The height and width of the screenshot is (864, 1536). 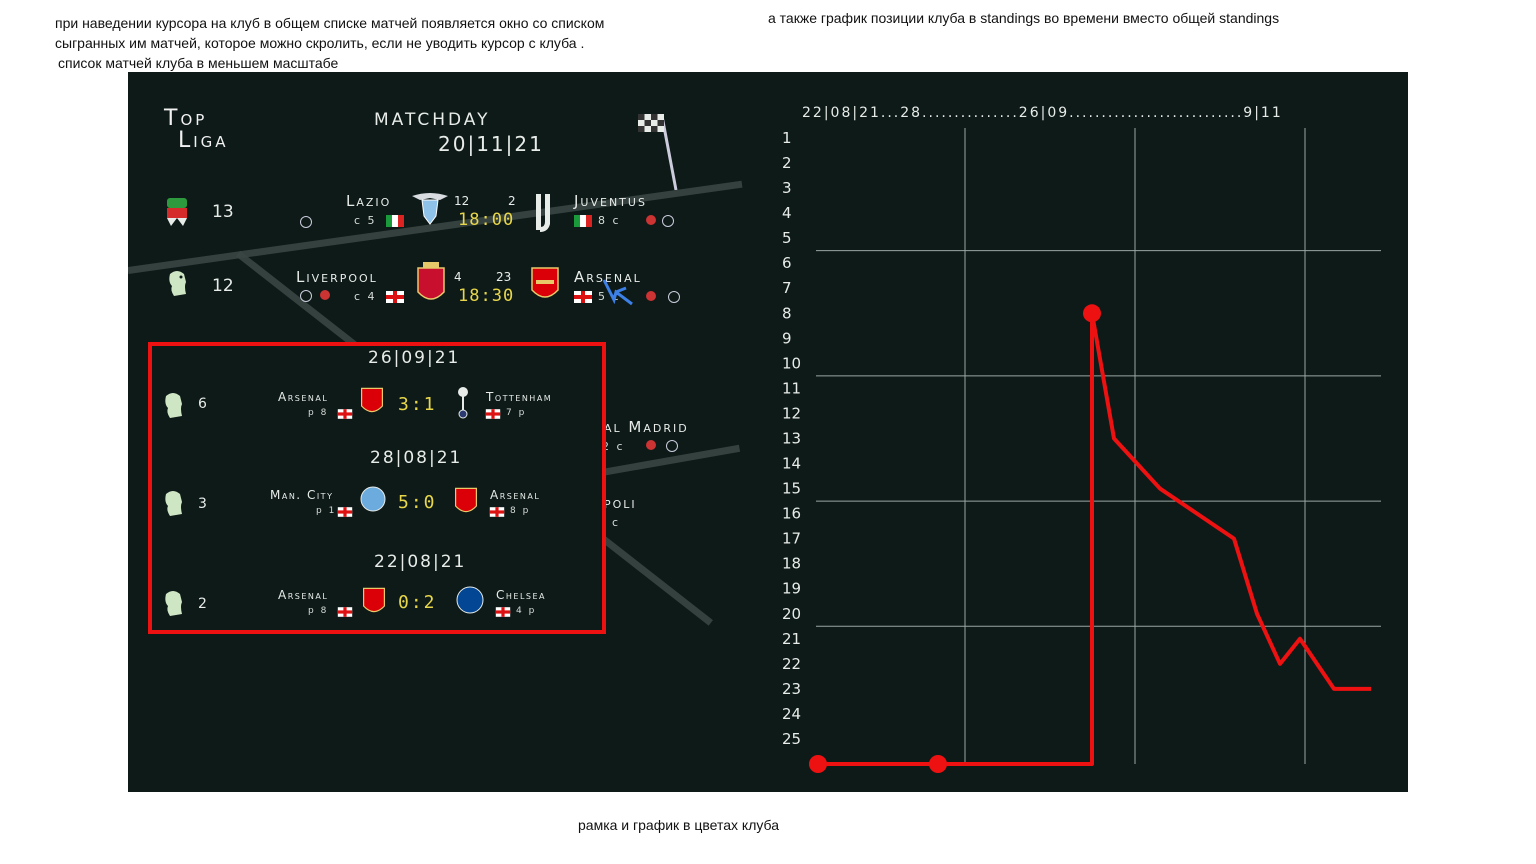 What do you see at coordinates (177, 212) in the screenshot?
I see `serie-a-icon` at bounding box center [177, 212].